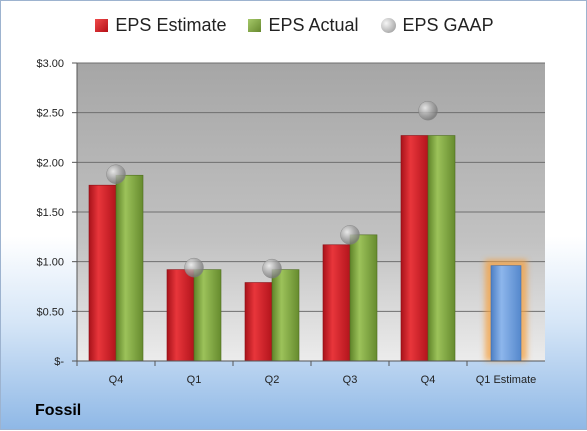  Describe the element at coordinates (171, 25) in the screenshot. I see `legend-label-estimate: EPS Estimate` at that location.